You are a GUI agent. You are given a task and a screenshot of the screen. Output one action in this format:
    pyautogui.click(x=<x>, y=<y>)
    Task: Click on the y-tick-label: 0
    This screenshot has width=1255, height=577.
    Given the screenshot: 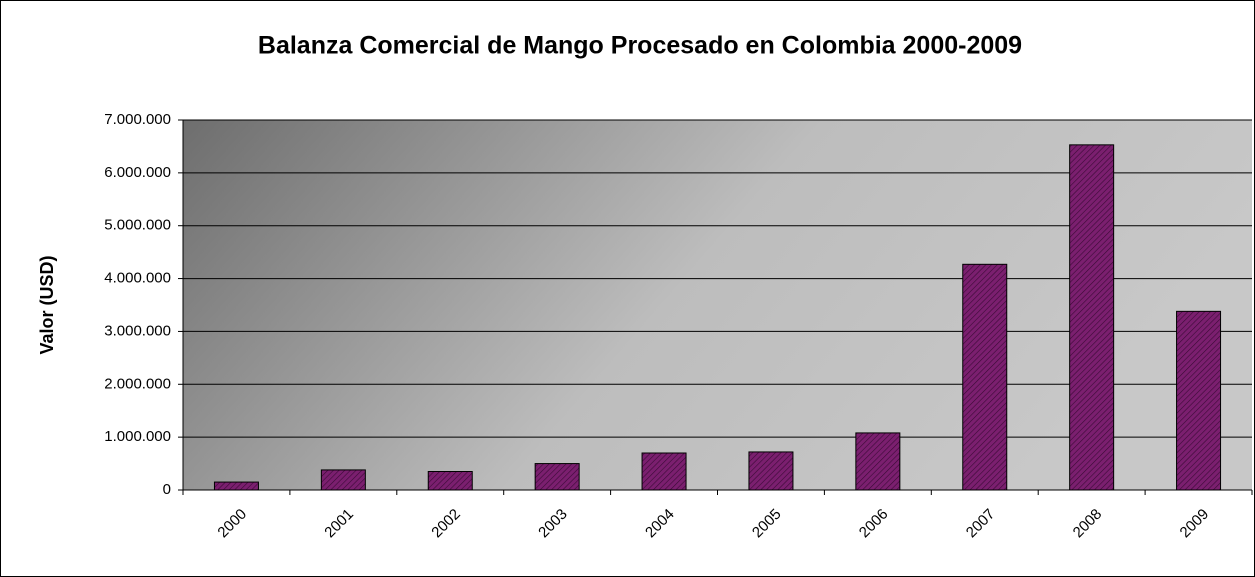 What is the action you would take?
    pyautogui.click(x=167, y=489)
    